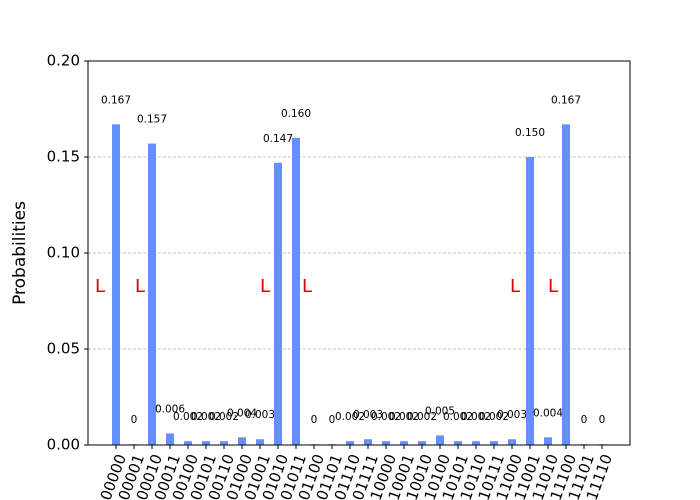 This screenshot has width=700, height=500. Describe the element at coordinates (152, 120) in the screenshot. I see `value-label: 0.157` at that location.